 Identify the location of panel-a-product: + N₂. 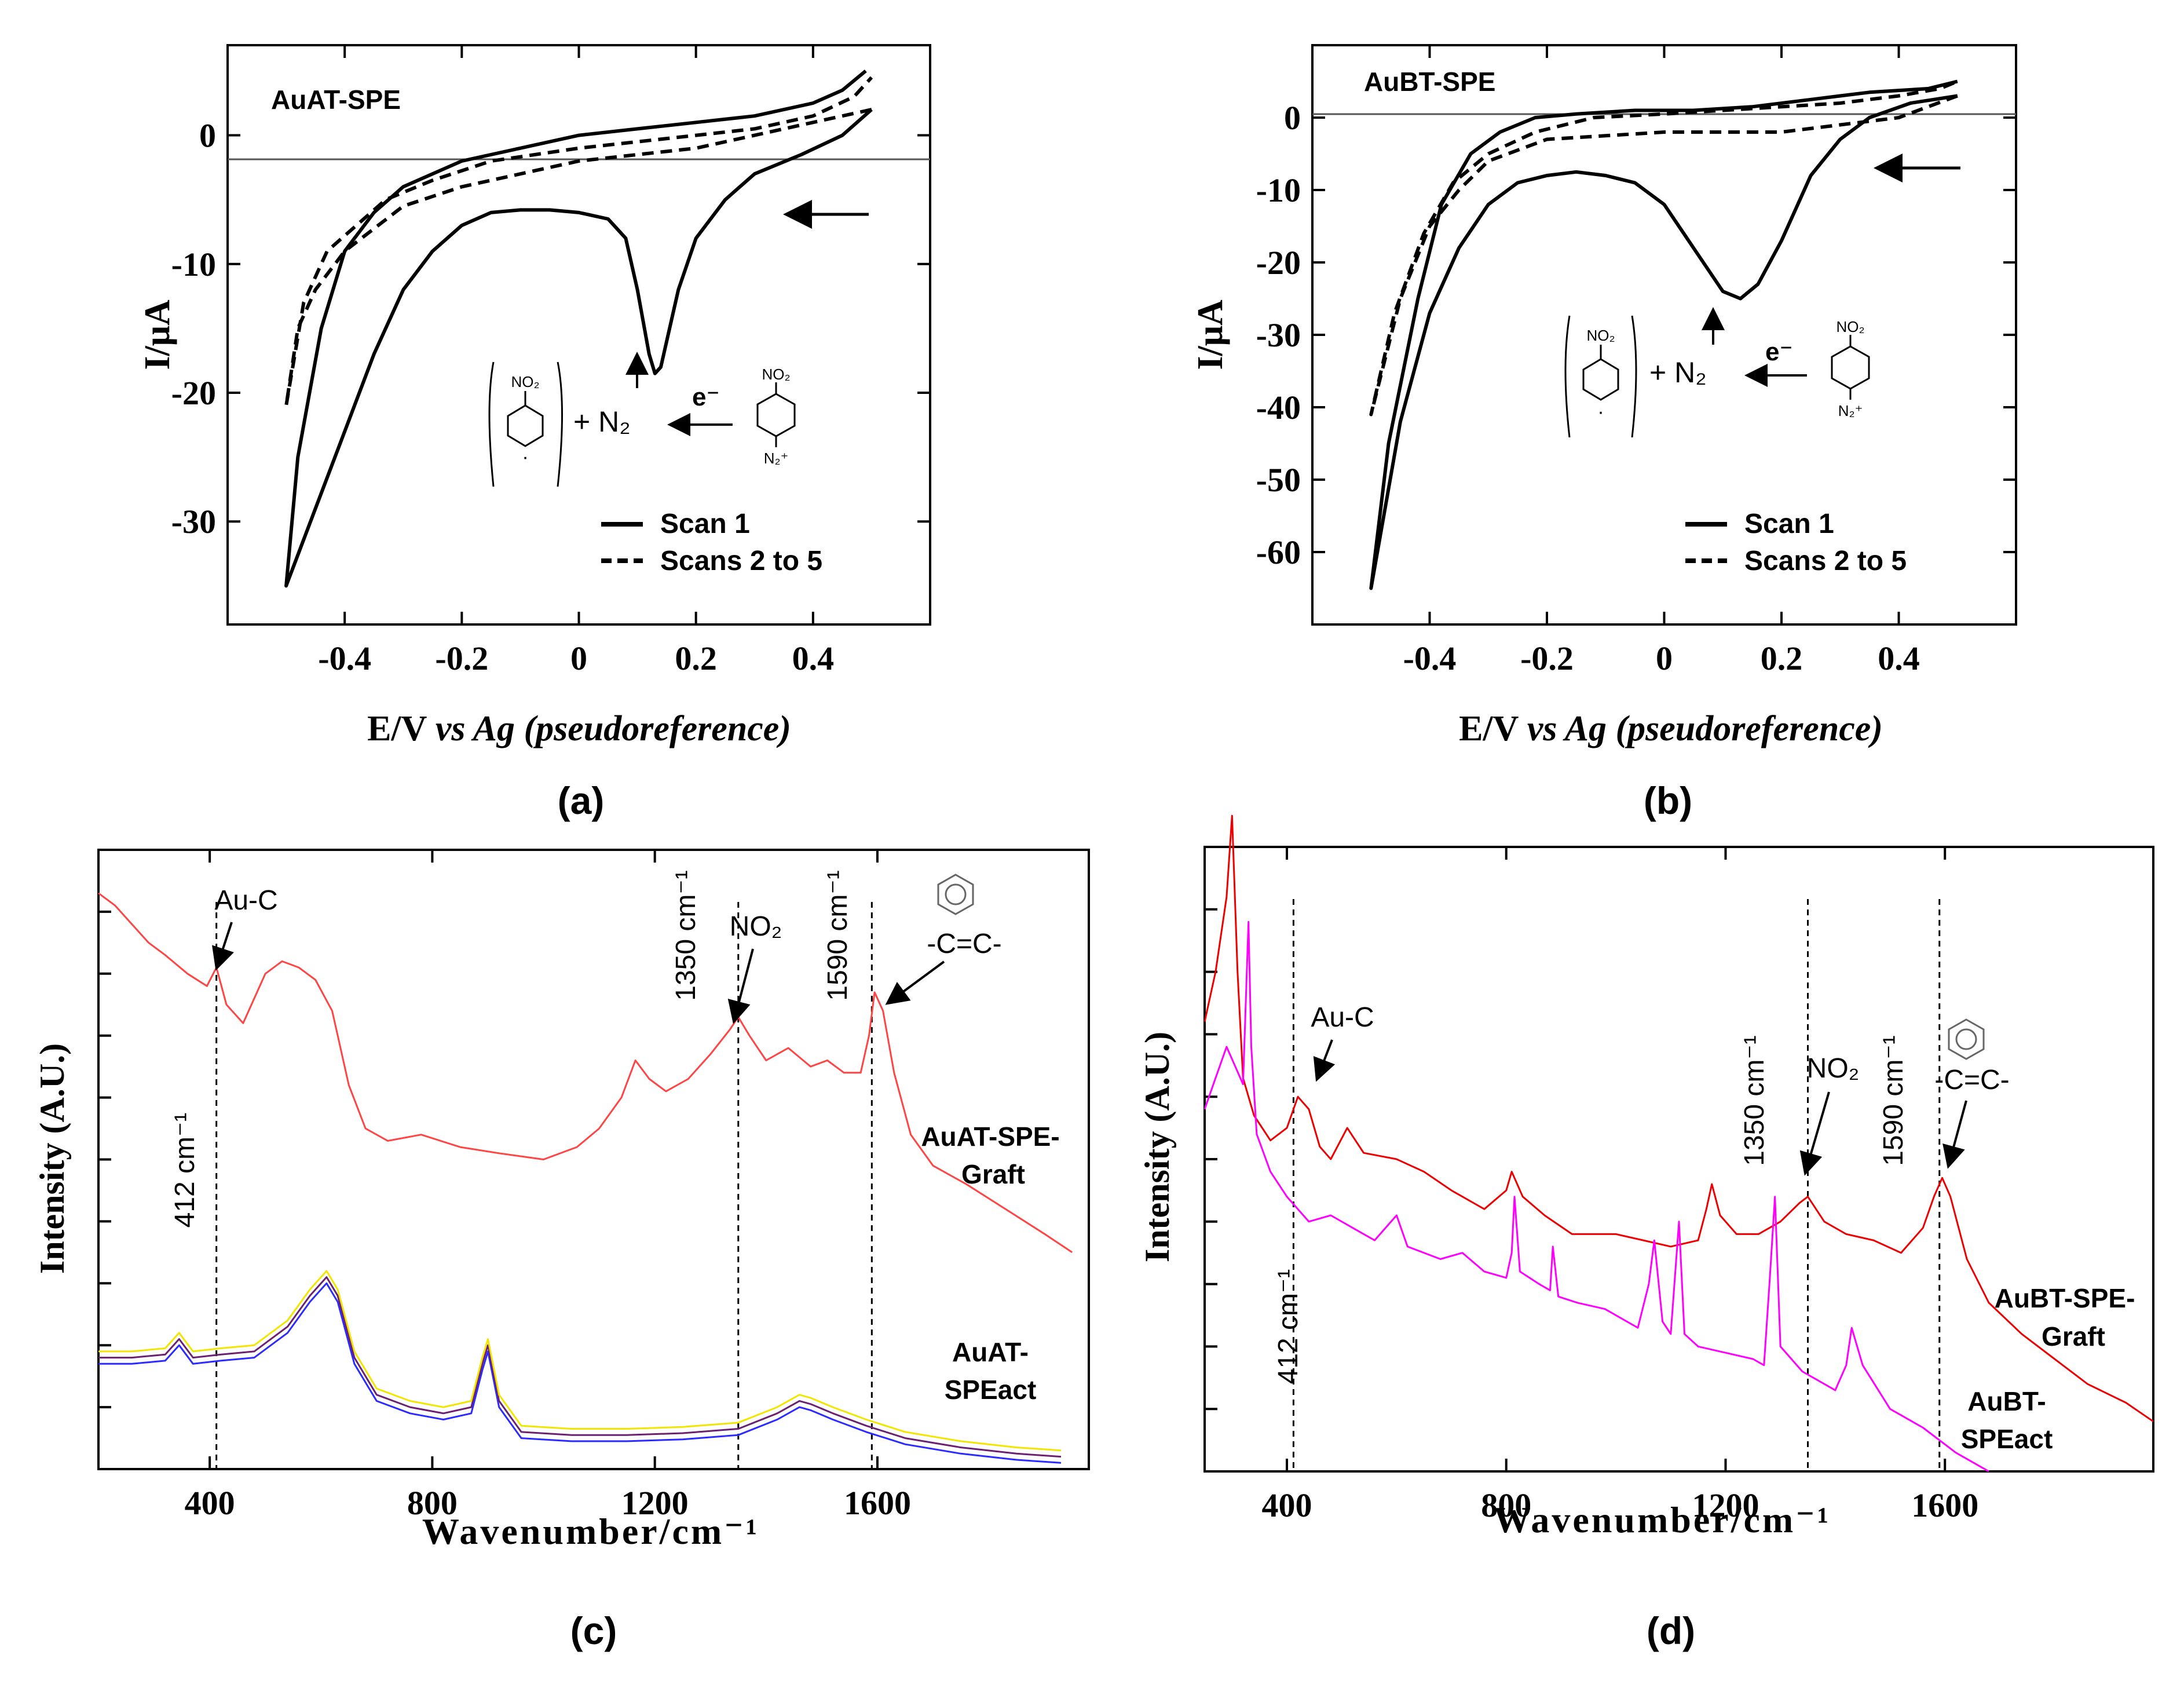
(602, 422).